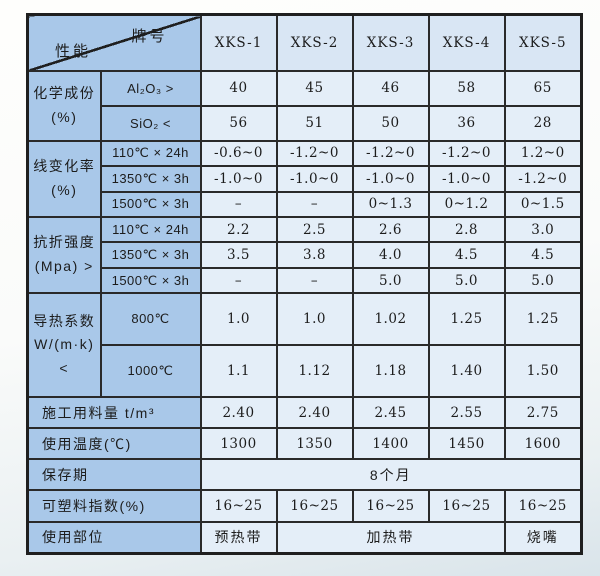 This screenshot has width=600, height=576. Describe the element at coordinates (314, 255) in the screenshot. I see `value-cell: 3.8` at that location.